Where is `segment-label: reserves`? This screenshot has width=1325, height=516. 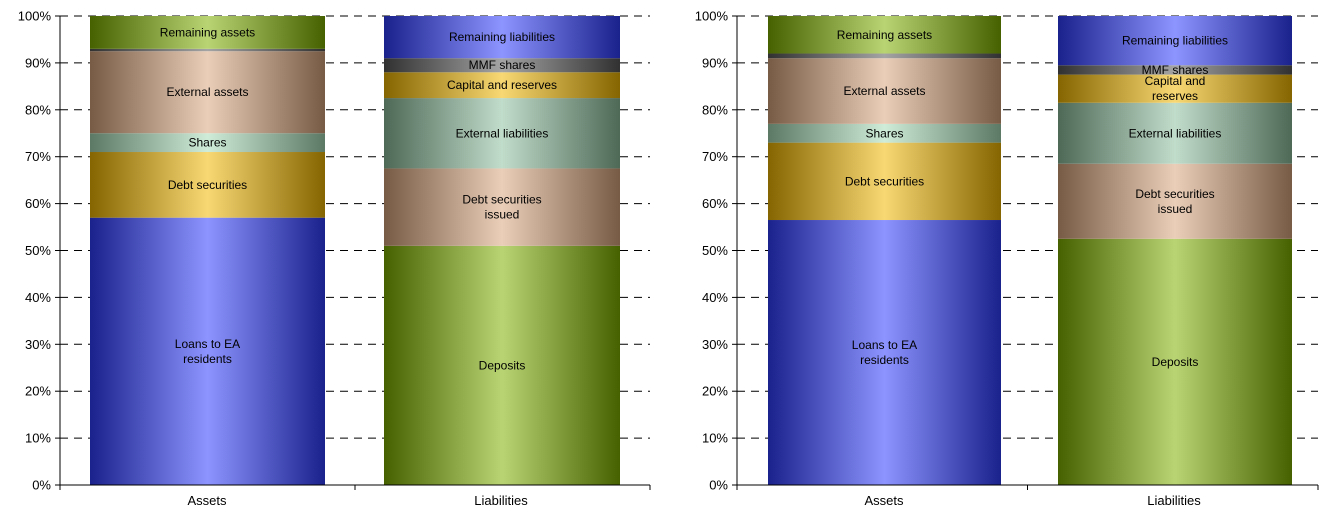
segment-label: reserves is located at coordinates (1175, 96).